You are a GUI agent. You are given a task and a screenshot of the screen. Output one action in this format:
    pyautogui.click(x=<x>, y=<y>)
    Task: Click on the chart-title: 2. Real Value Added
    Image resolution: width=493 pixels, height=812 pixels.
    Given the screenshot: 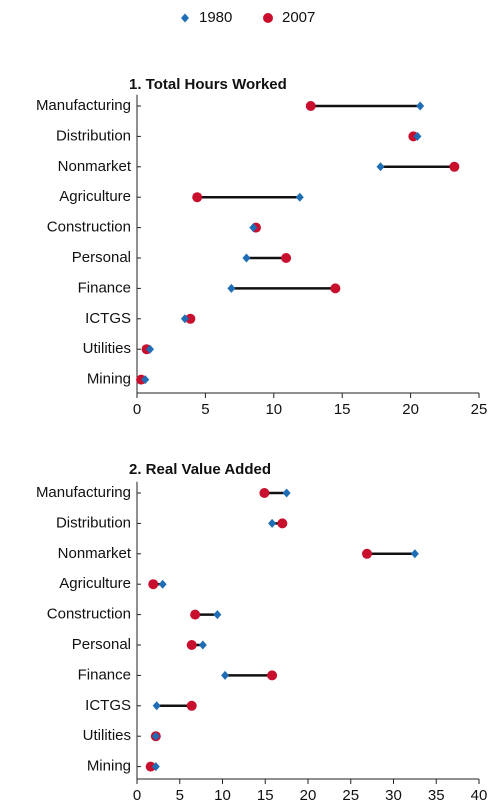 What is the action you would take?
    pyautogui.click(x=200, y=469)
    